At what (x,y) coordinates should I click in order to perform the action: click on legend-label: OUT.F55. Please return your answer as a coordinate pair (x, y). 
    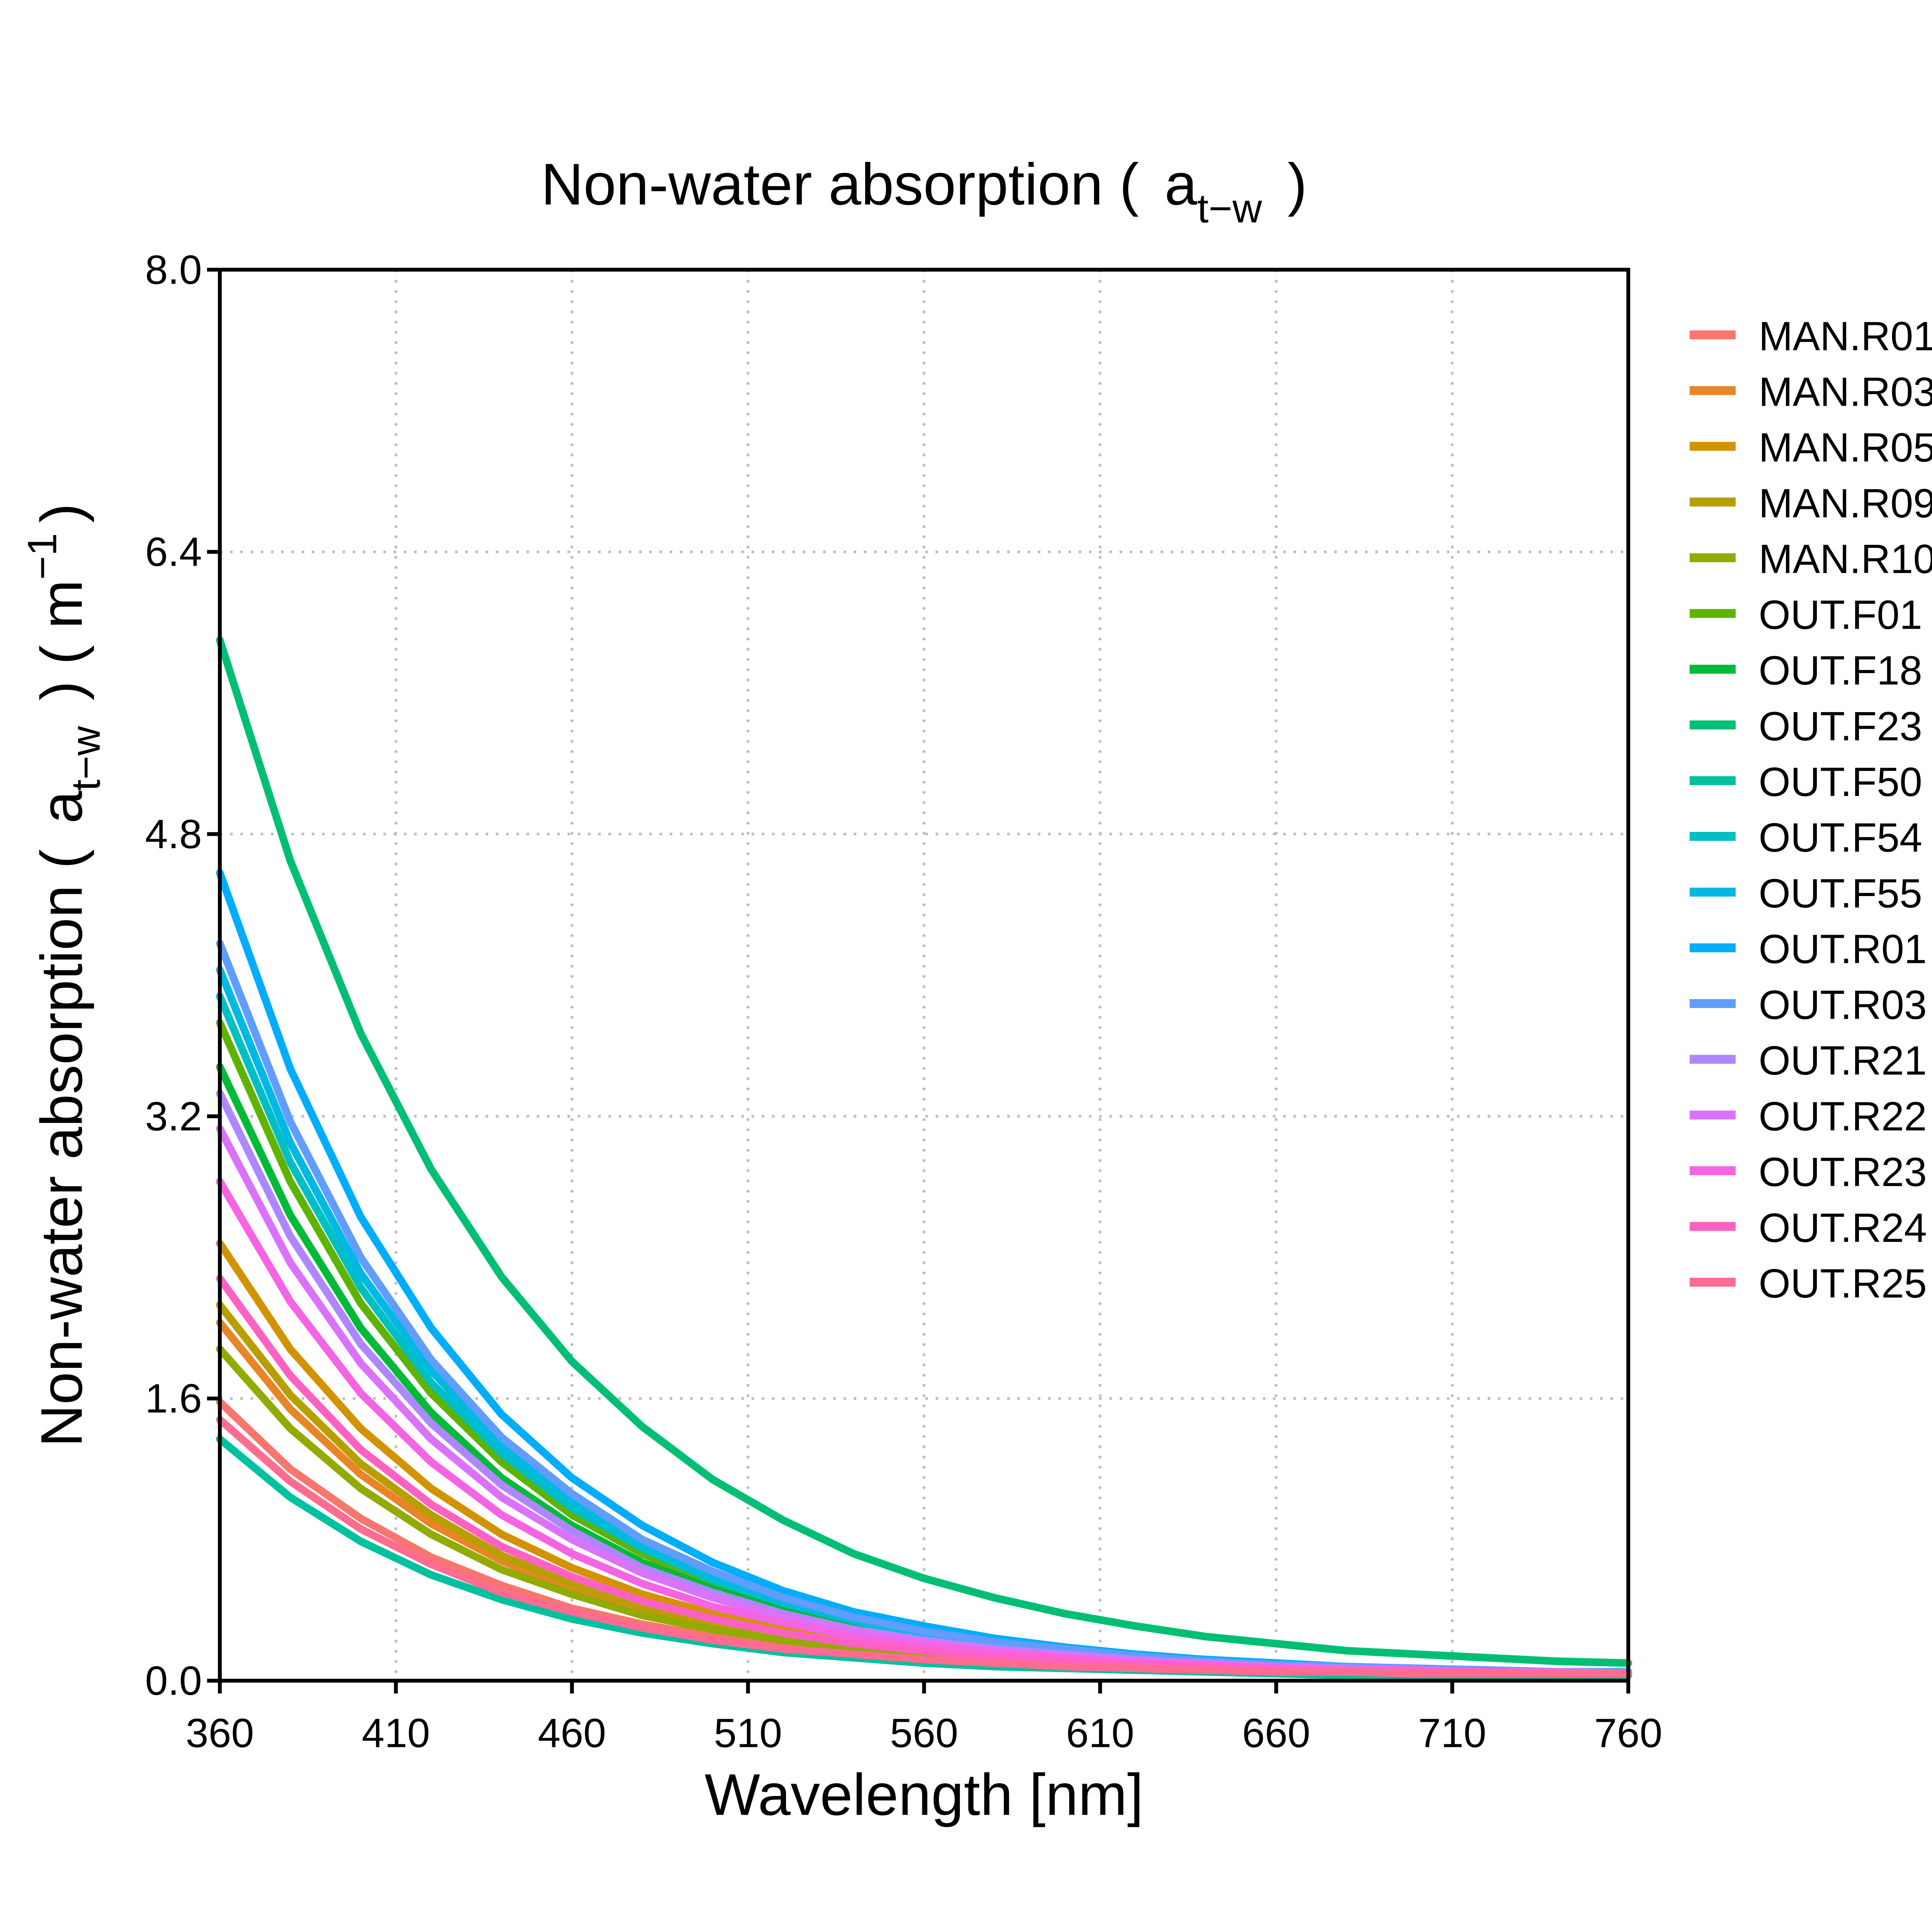
    Looking at the image, I should click on (1841, 893).